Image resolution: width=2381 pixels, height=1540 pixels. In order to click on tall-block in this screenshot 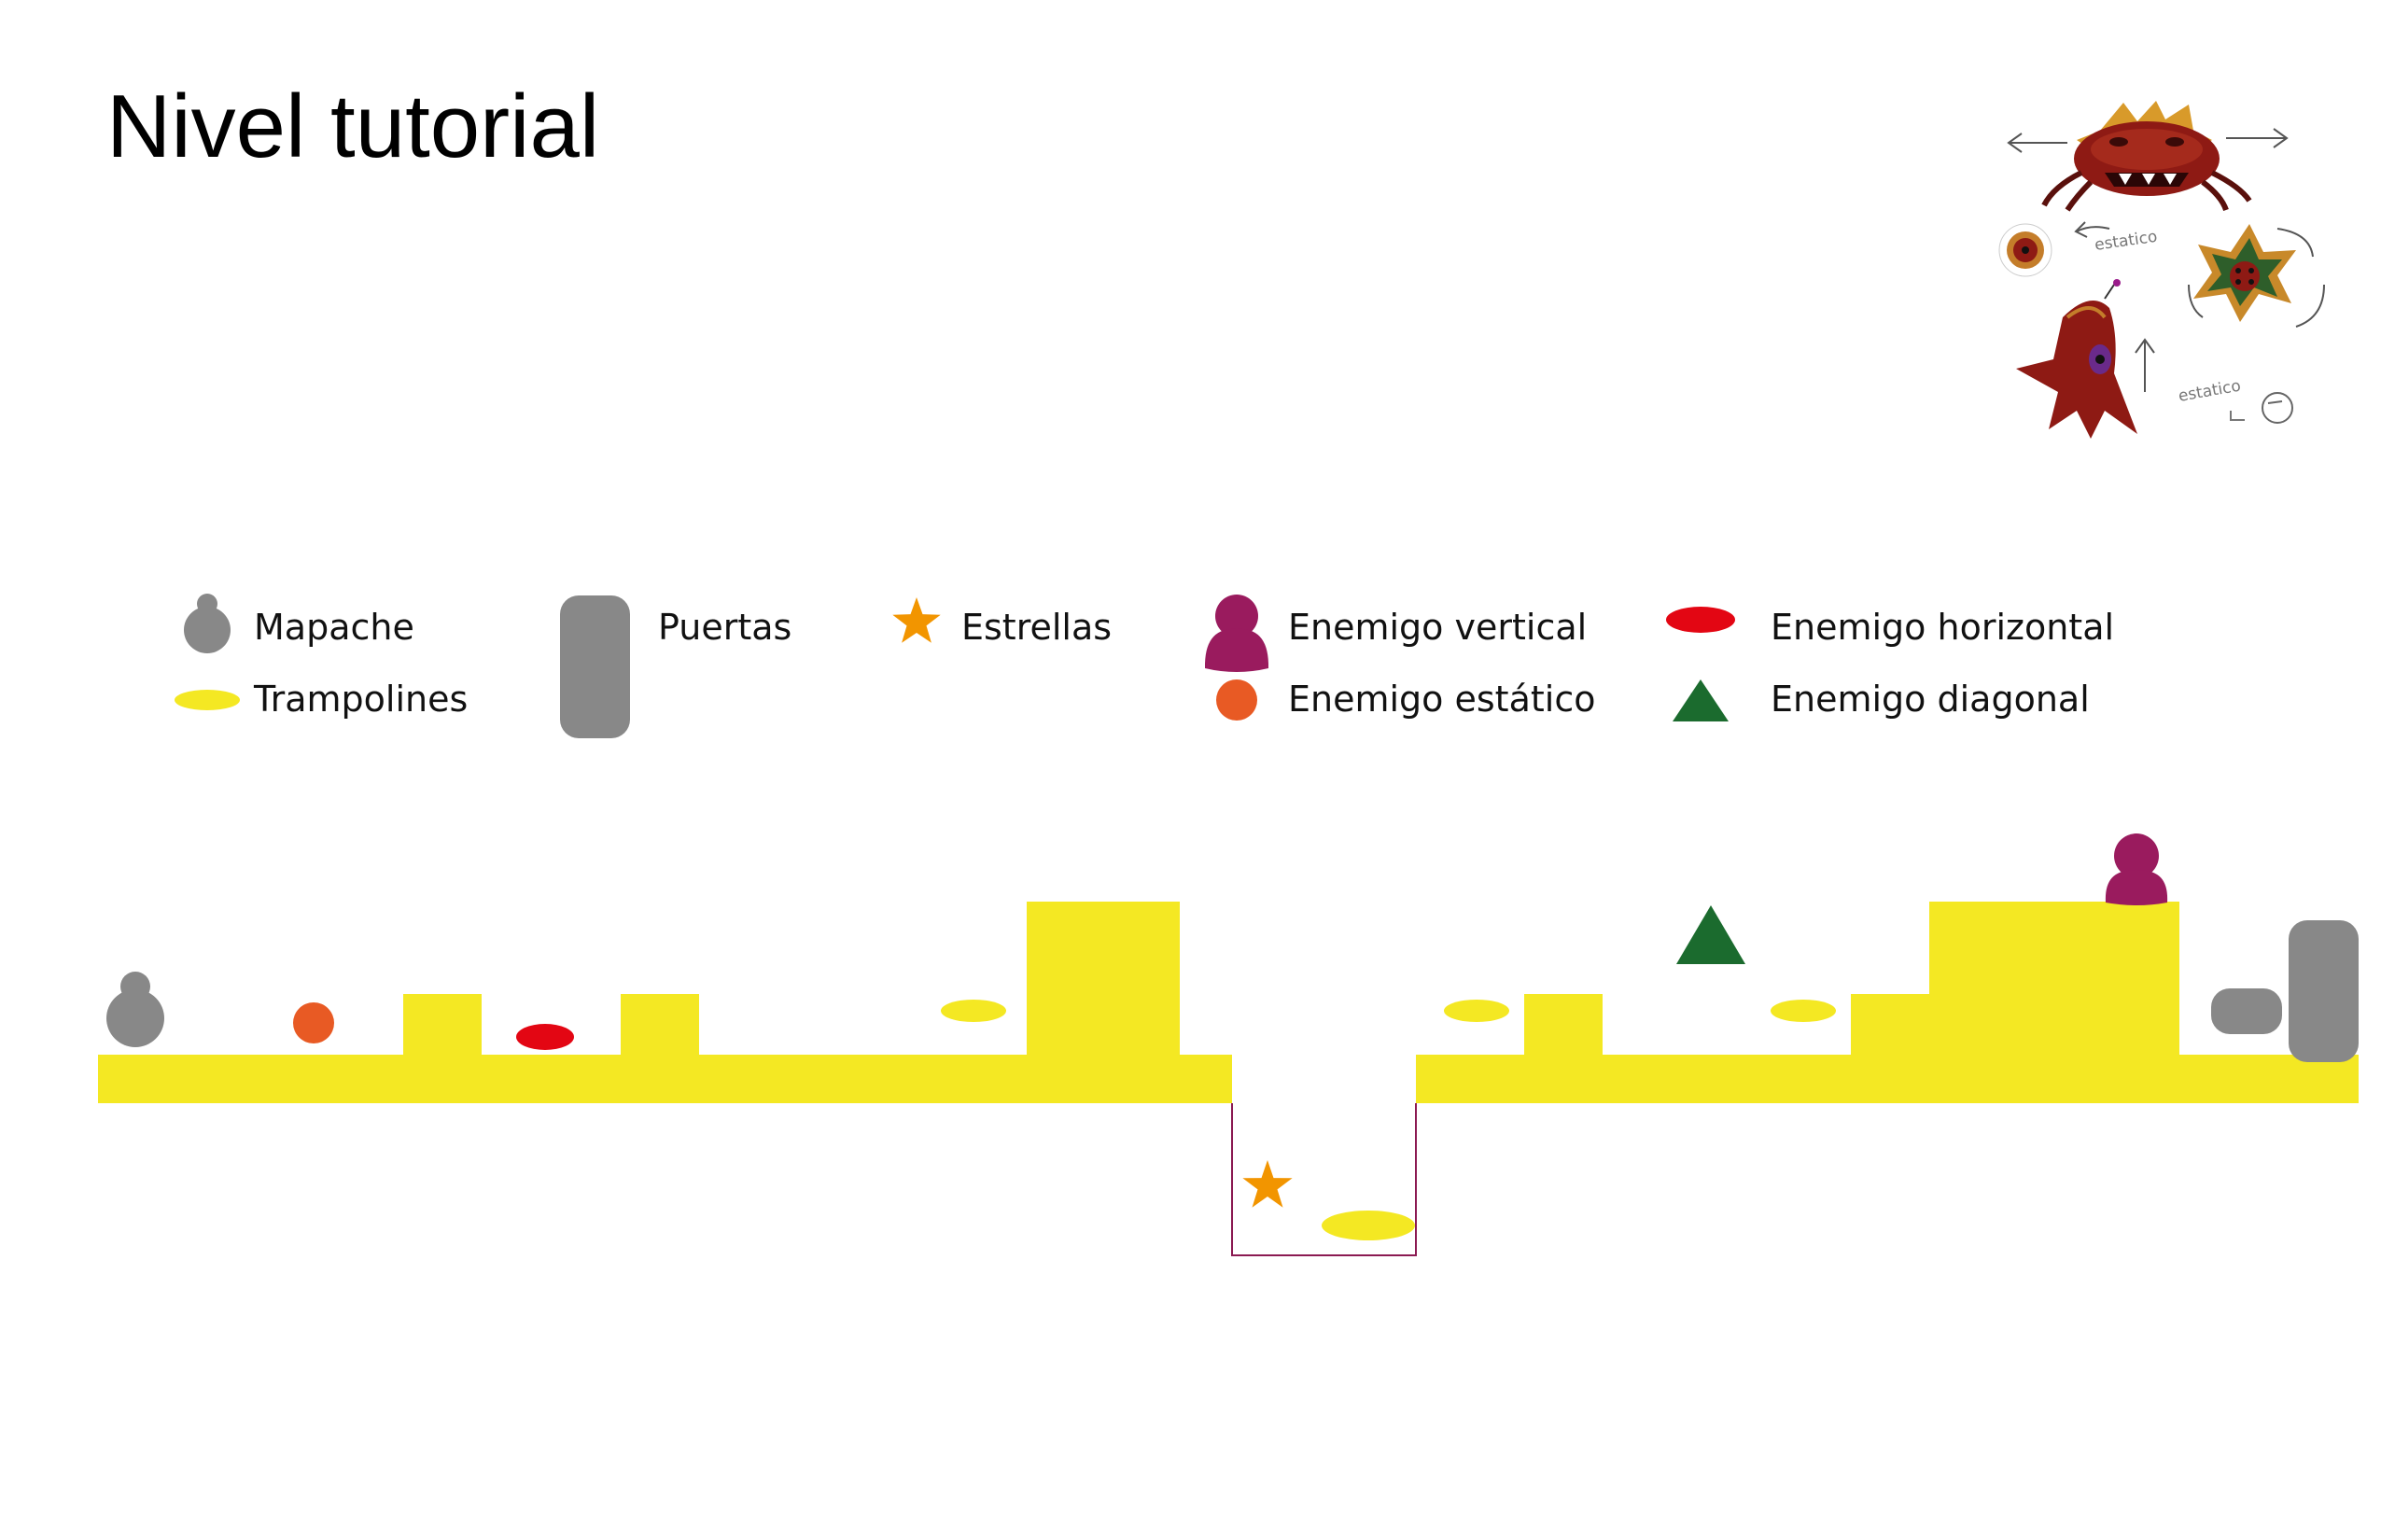, I will do `click(1103, 979)`.